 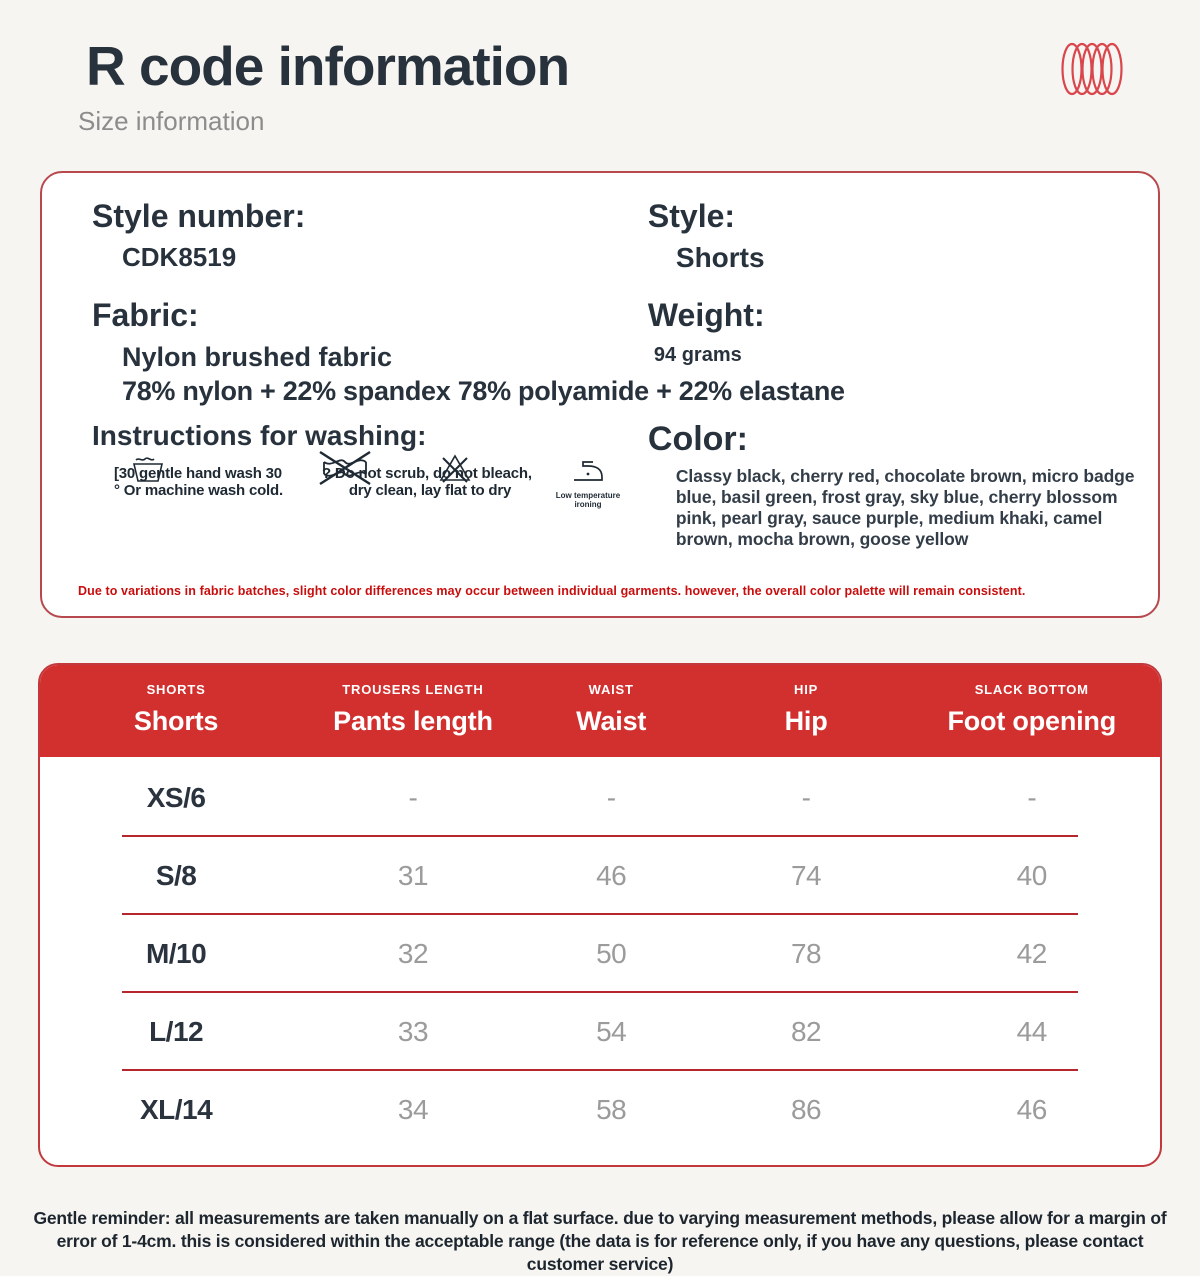 I want to click on washing-text-line: ° Or machine wash cold., so click(x=198, y=490).